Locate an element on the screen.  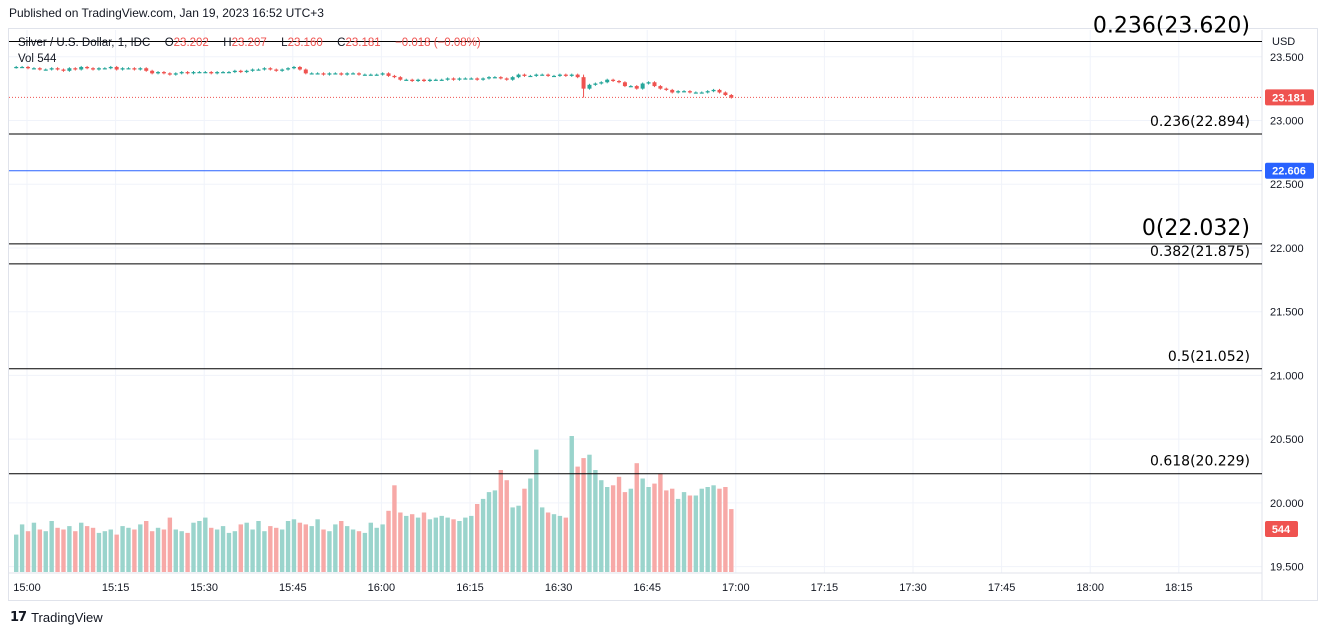
currency-label: USD is located at coordinates (1283, 42).